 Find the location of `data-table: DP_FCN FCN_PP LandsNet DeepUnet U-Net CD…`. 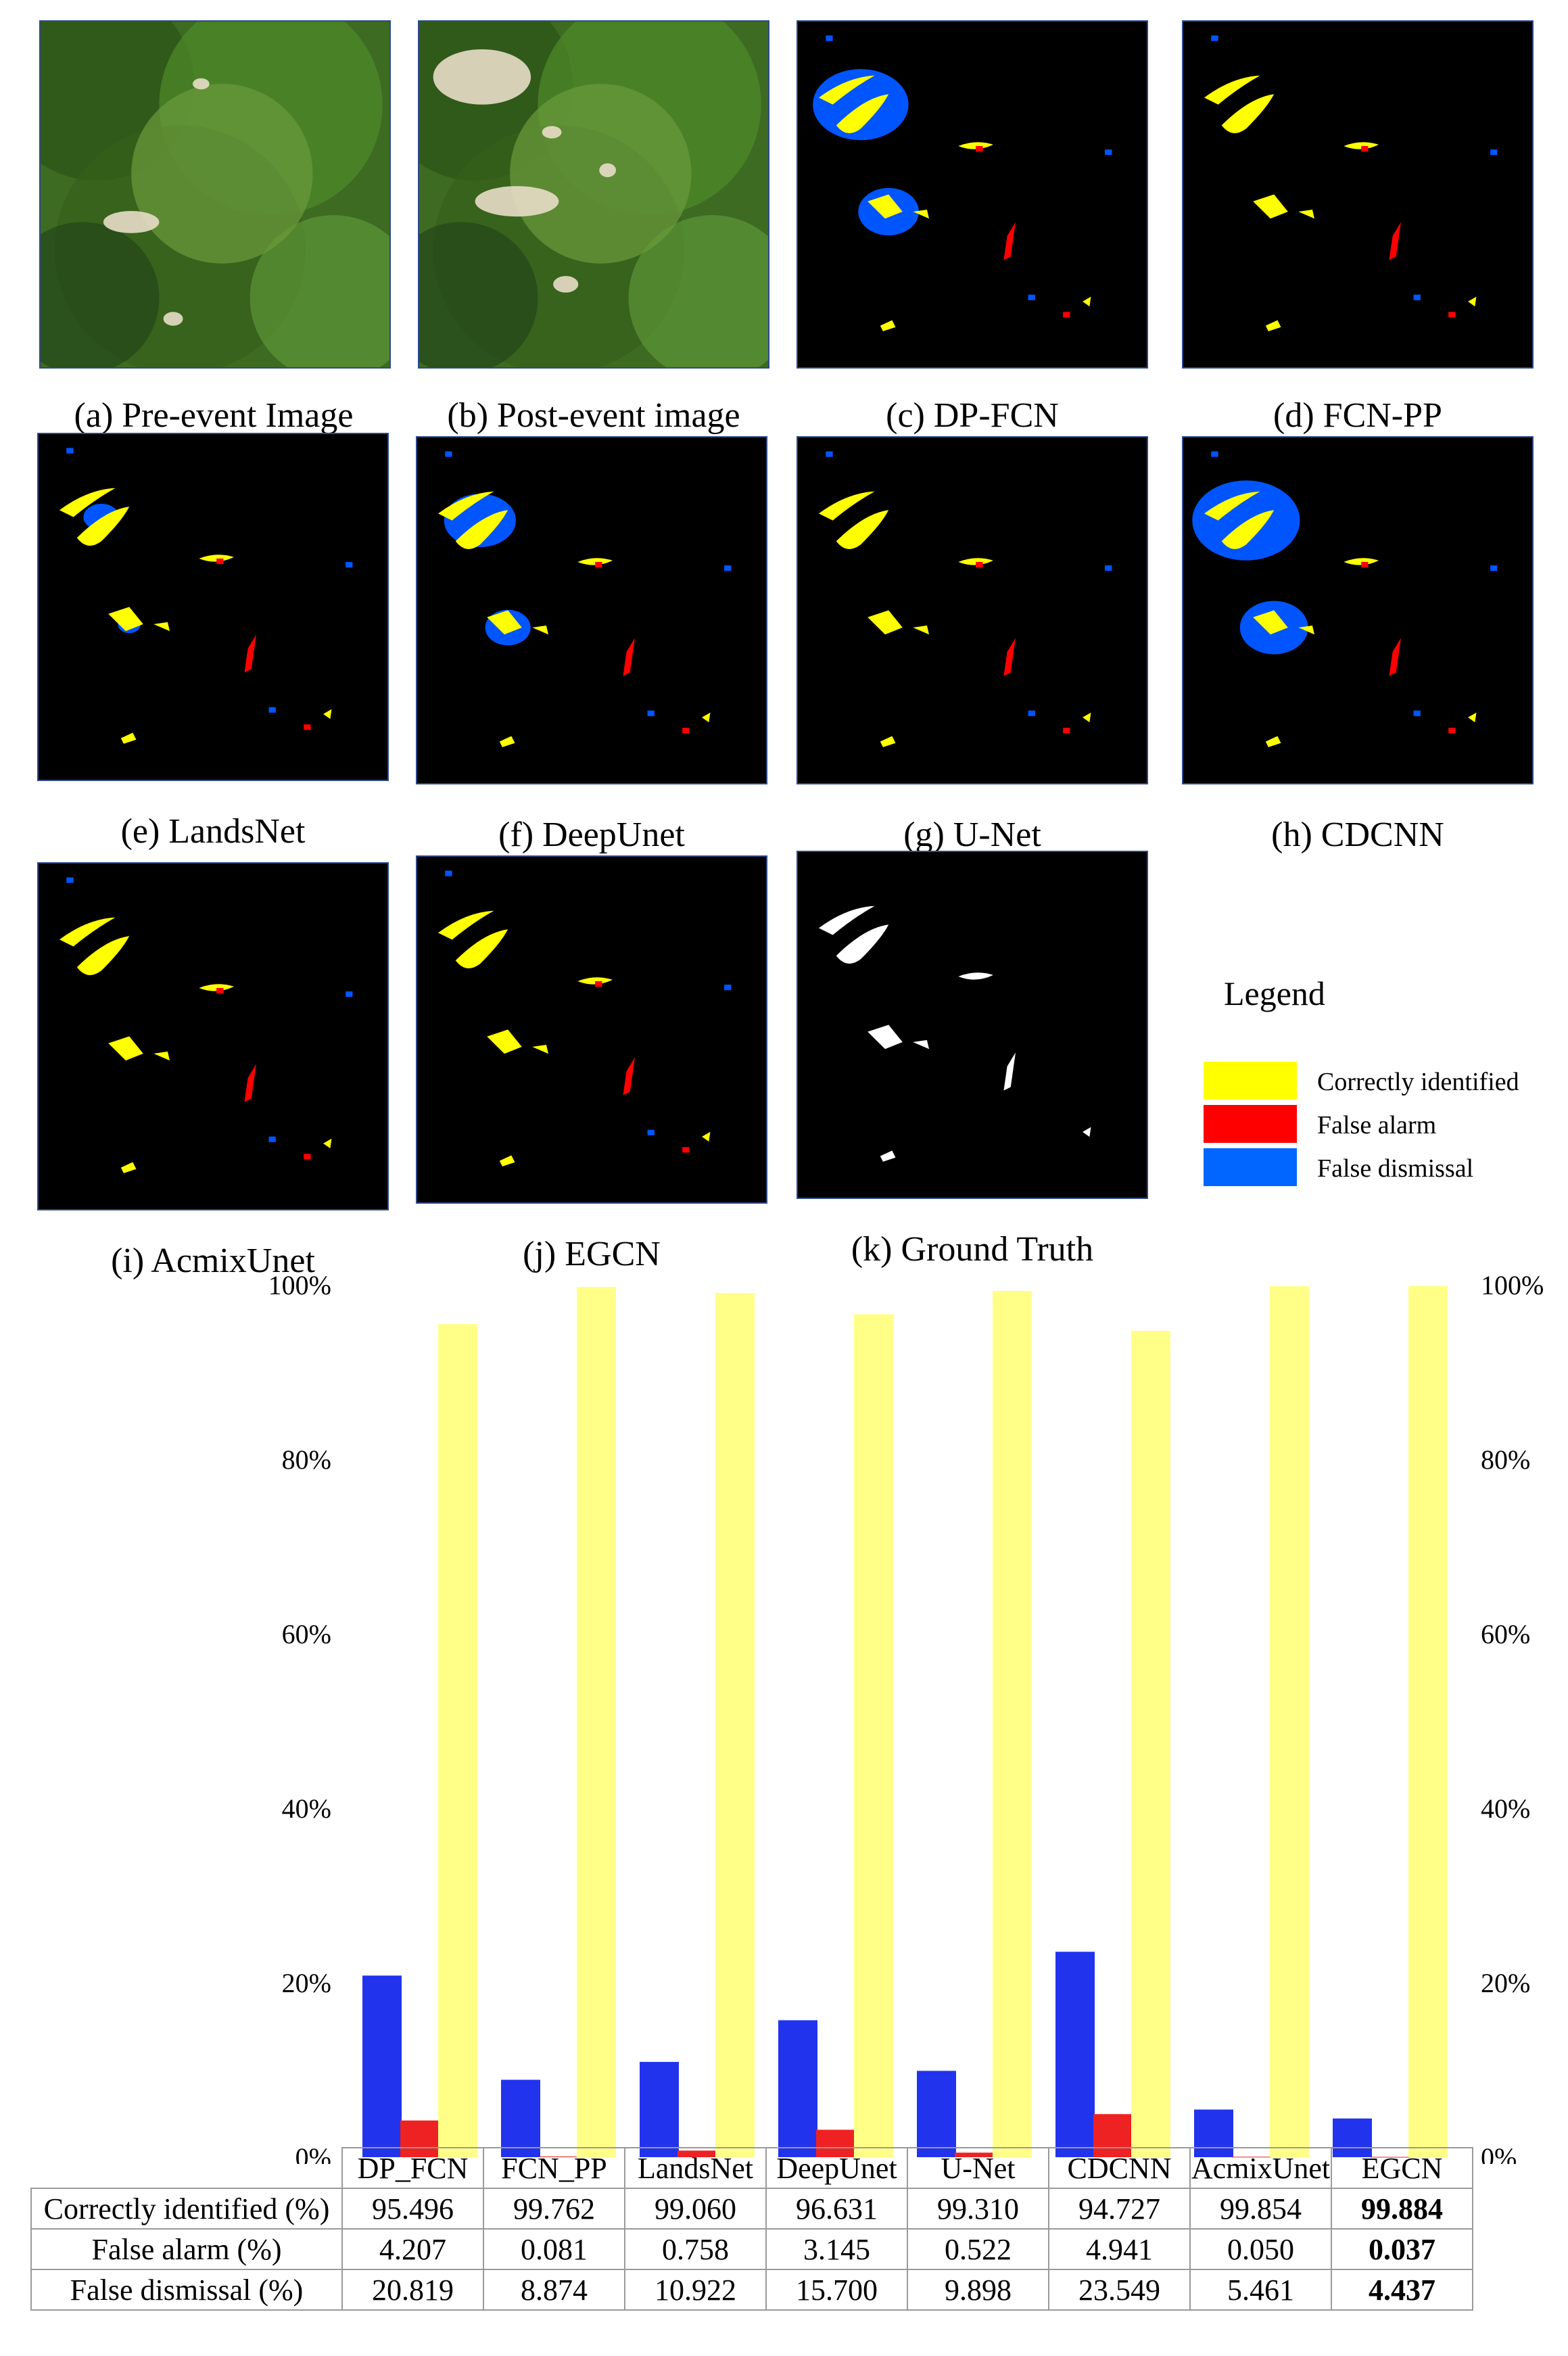

data-table: DP_FCN FCN_PP LandsNet DeepUnet U-Net CD… is located at coordinates (752, 2229).